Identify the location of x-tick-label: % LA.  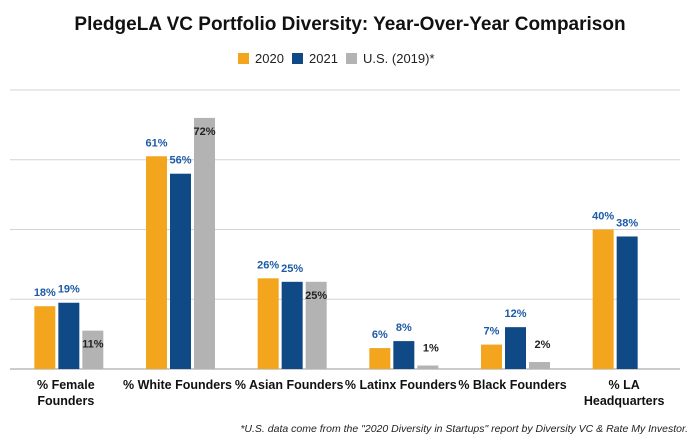
(624, 385).